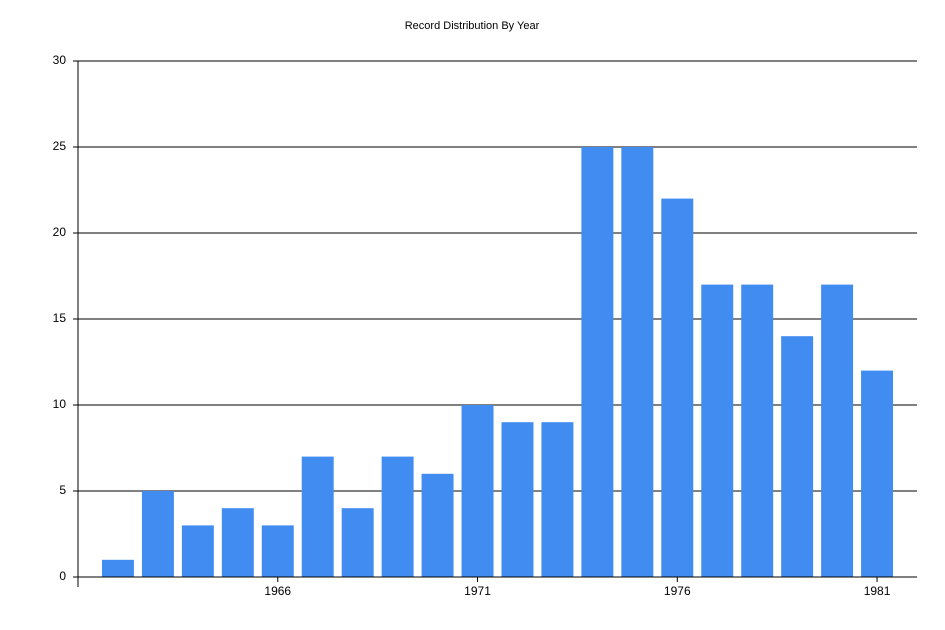  I want to click on y-tick-label: 20, so click(60, 232).